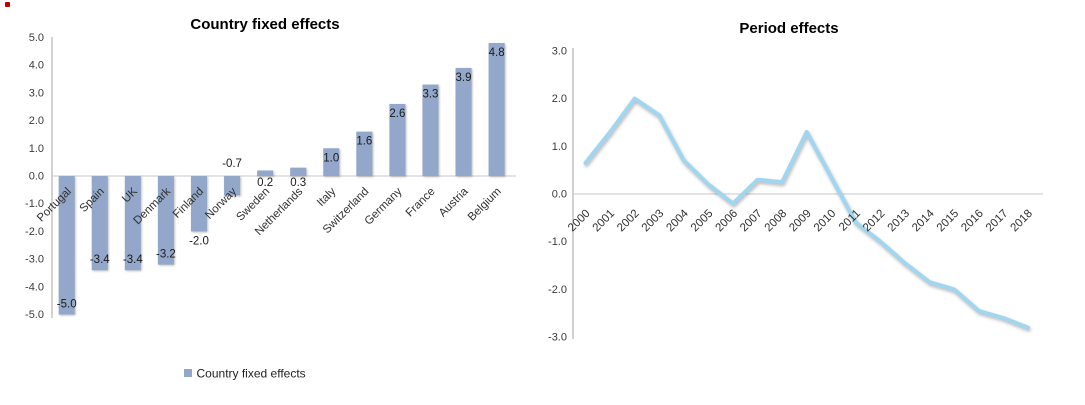 Image resolution: width=1085 pixels, height=405 pixels. I want to click on y-axis-label: -4.0, so click(34, 287).